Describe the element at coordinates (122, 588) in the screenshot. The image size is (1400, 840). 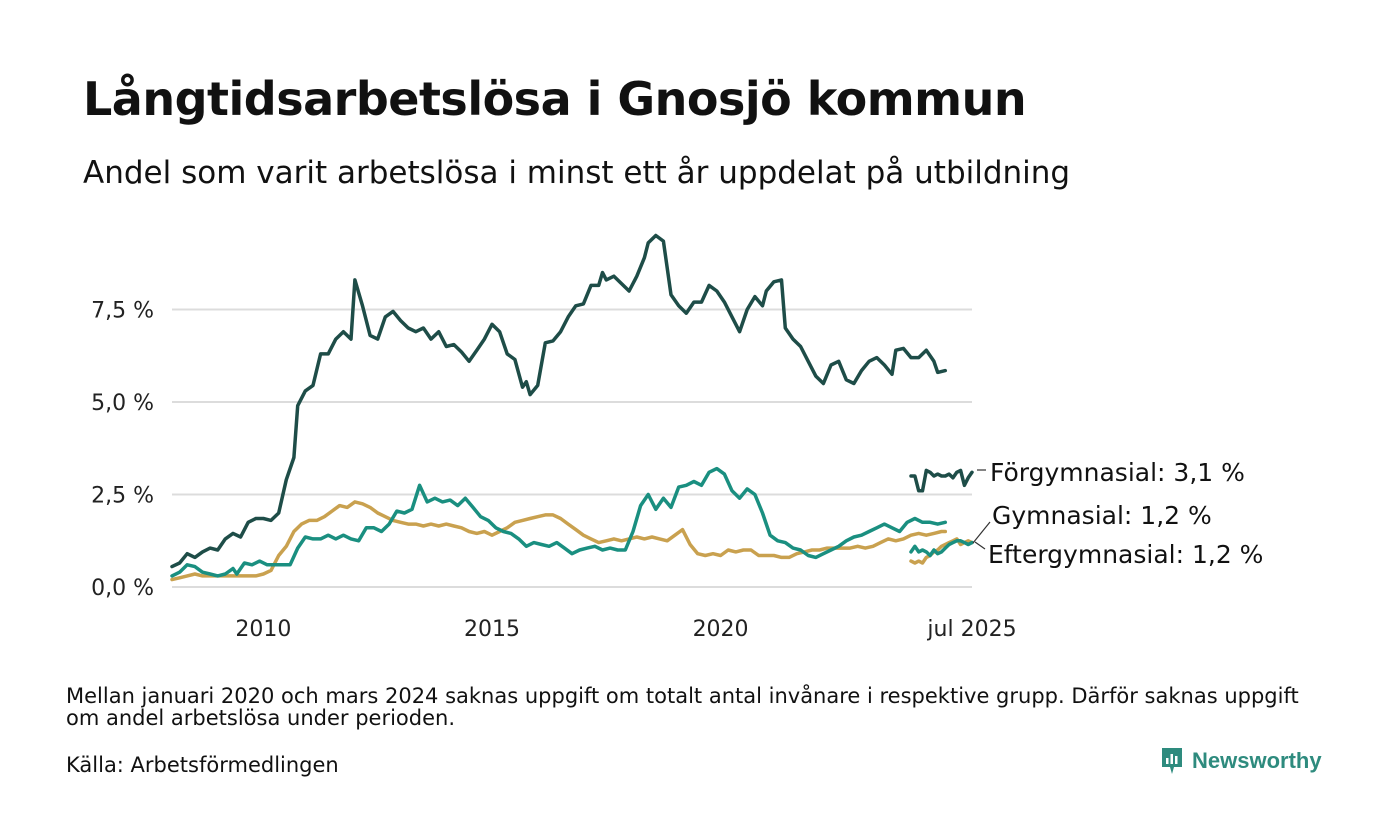
I see `y-tick-label: 0,0 %` at that location.